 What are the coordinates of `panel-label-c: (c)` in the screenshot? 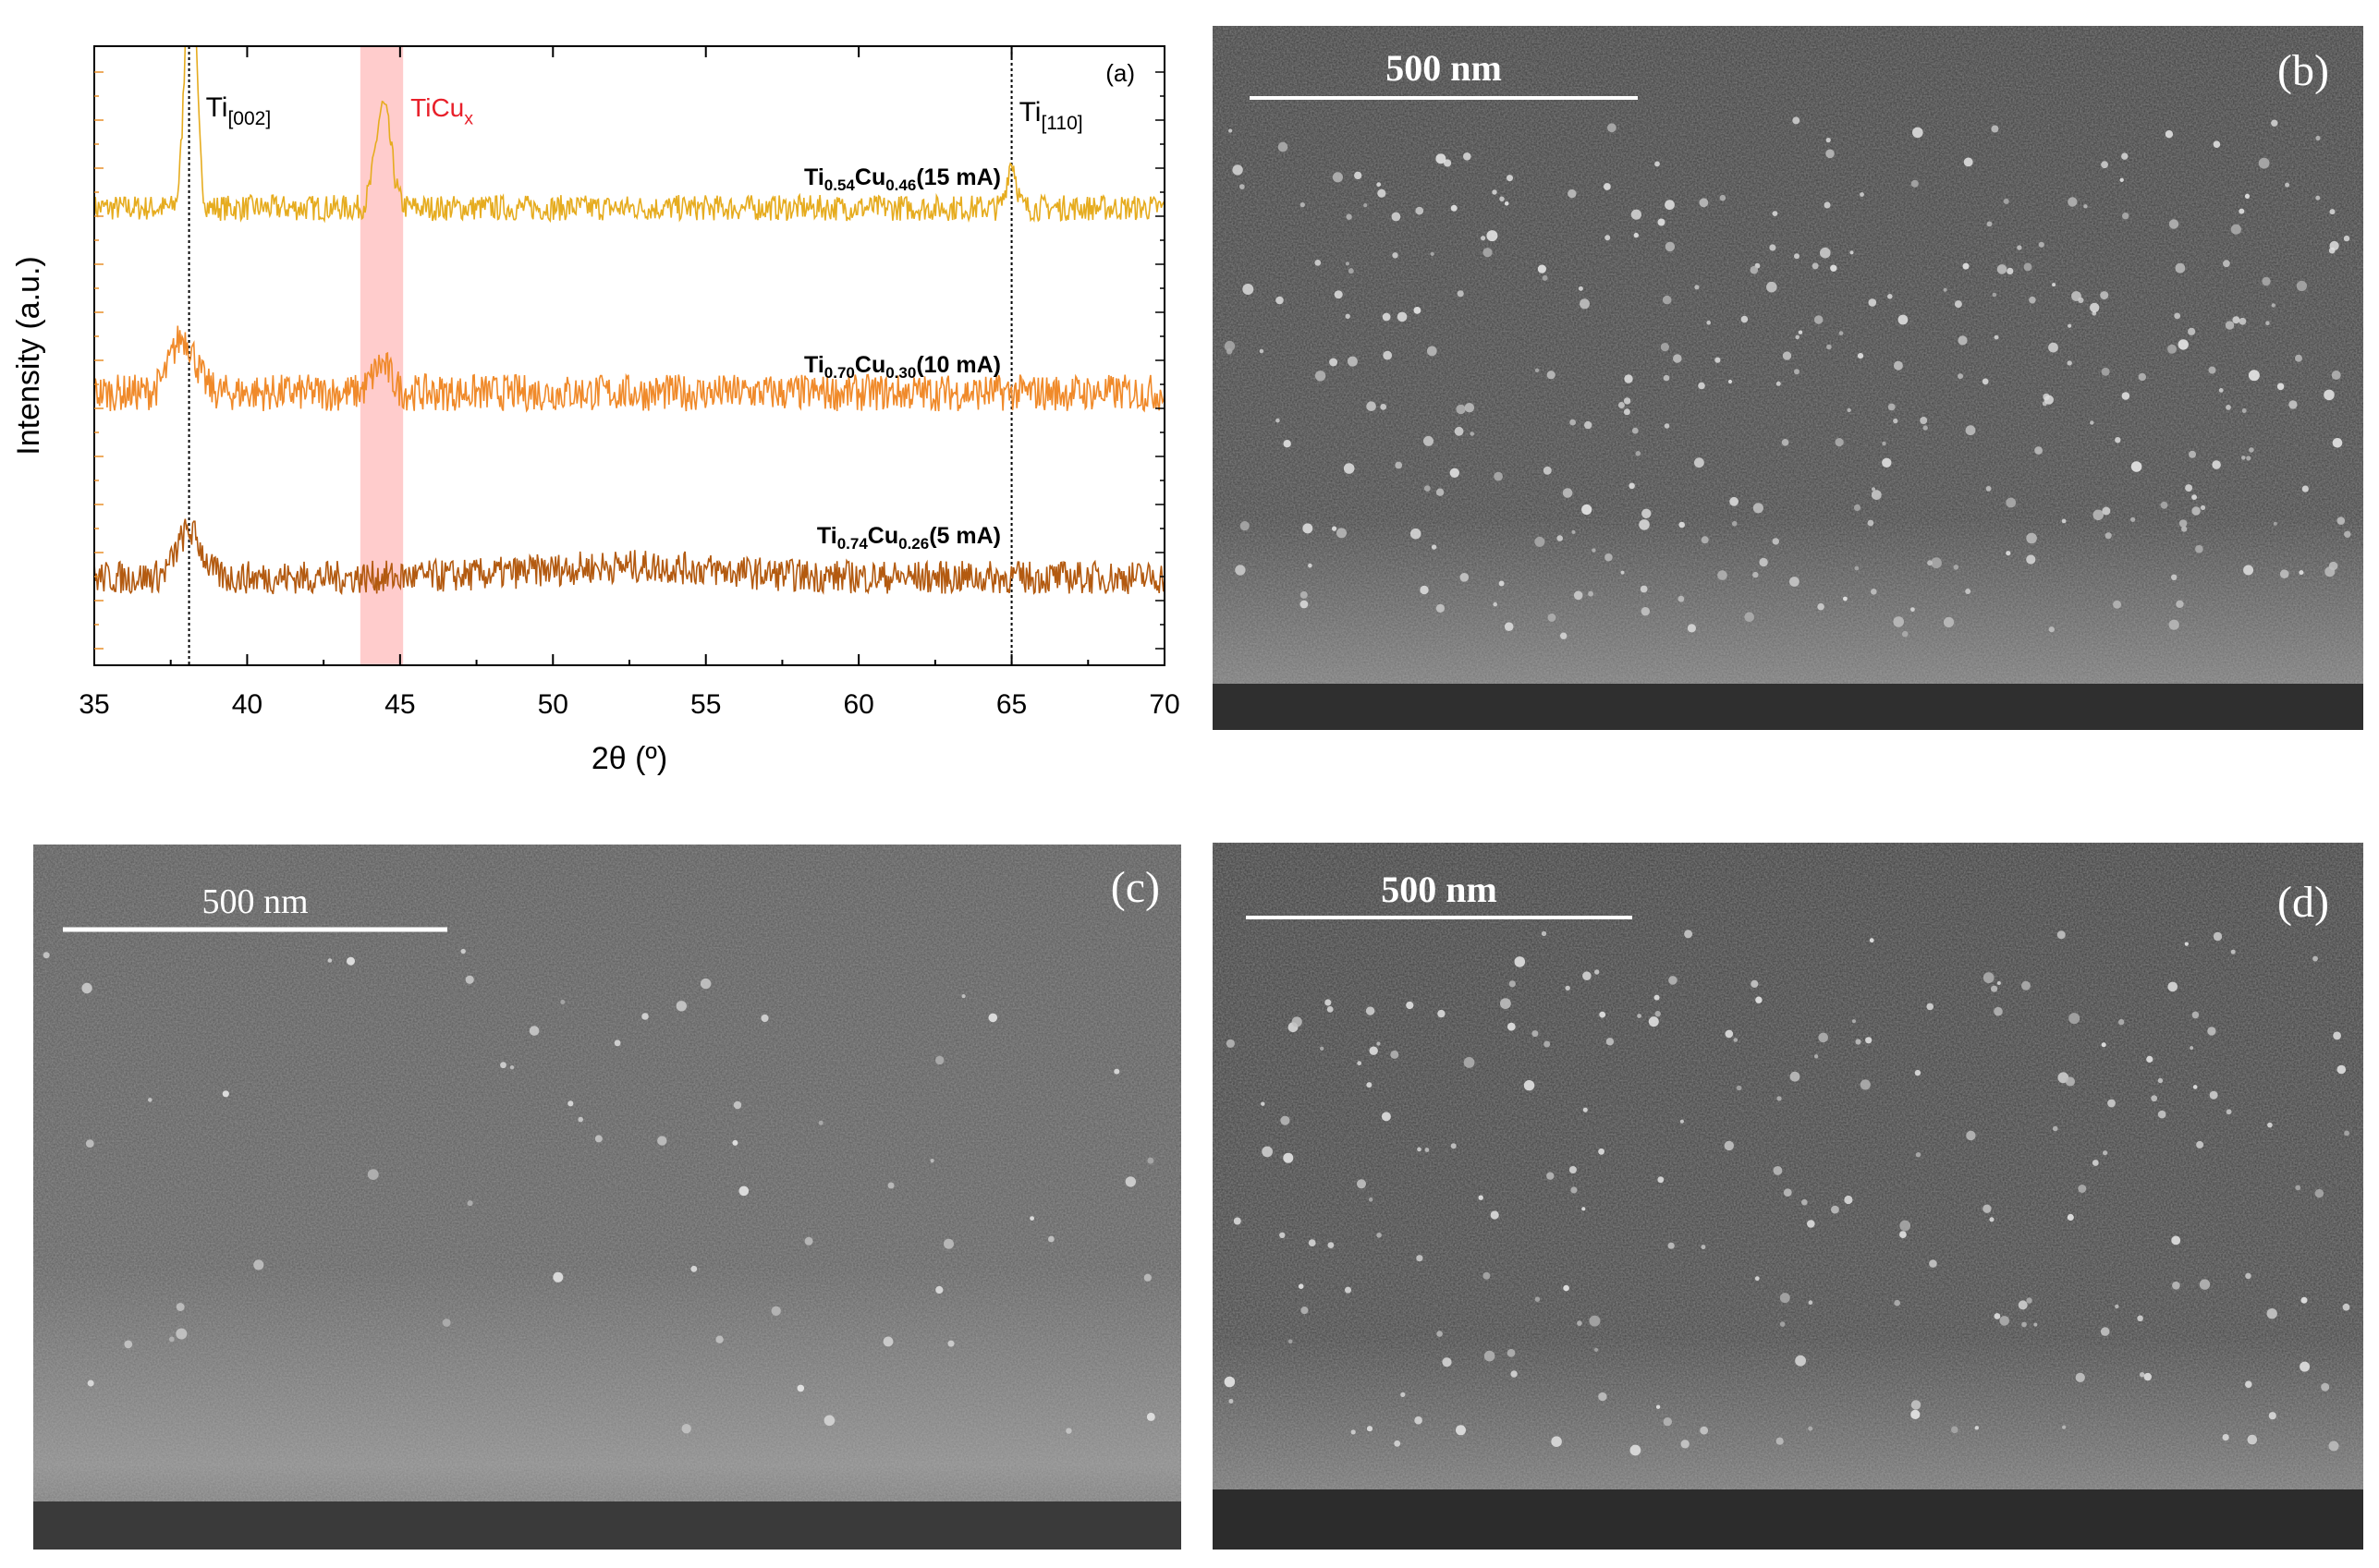 It's located at (1135, 887).